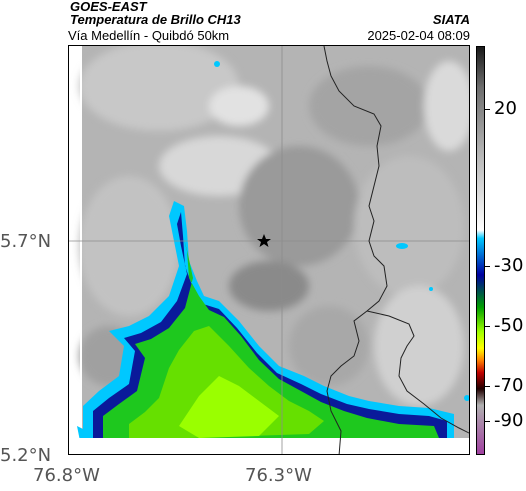 This screenshot has width=526, height=491. Describe the element at coordinates (26, 241) in the screenshot. I see `lat-tick-label: 5.7°N` at that location.